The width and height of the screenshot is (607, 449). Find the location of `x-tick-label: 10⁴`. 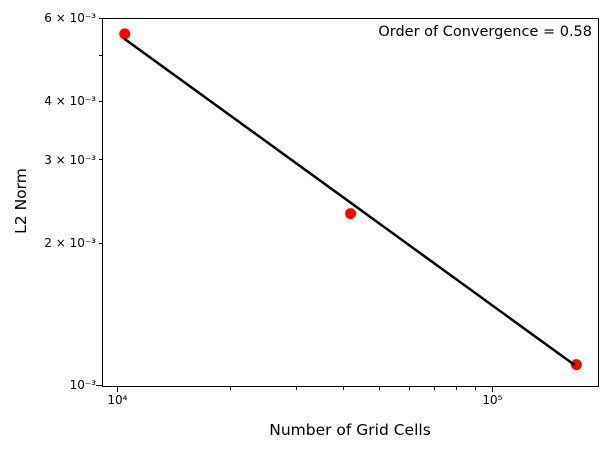

x-tick-label: 10⁴ is located at coordinates (117, 400).